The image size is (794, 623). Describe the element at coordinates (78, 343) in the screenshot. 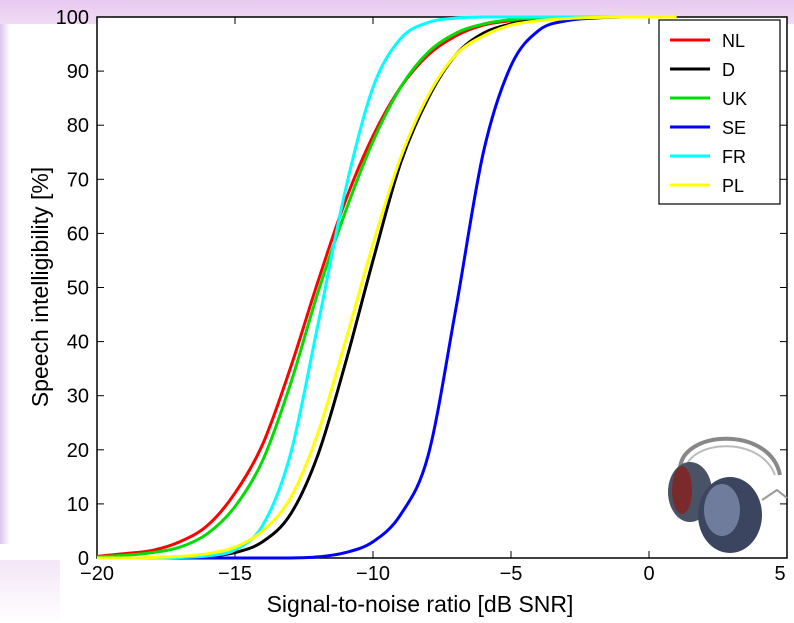

I see `y-tick-label: 40` at that location.